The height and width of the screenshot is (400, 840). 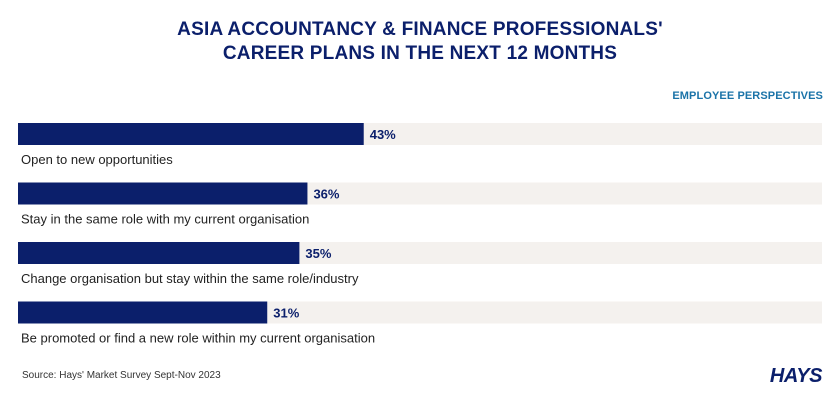 What do you see at coordinates (747, 96) in the screenshot?
I see `subhead-label: EMPLOYEE PERSPECTIVES` at bounding box center [747, 96].